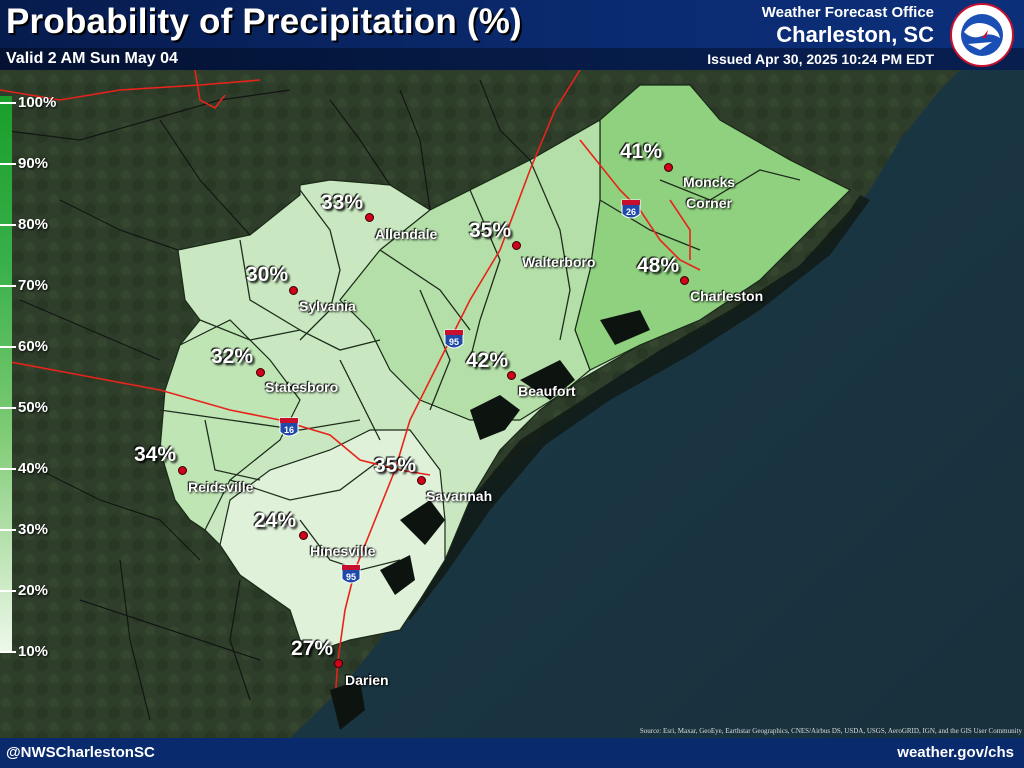 Image resolution: width=1024 pixels, height=768 pixels. Describe the element at coordinates (302, 387) in the screenshot. I see `city-label-statesboro: Statesboro` at that location.